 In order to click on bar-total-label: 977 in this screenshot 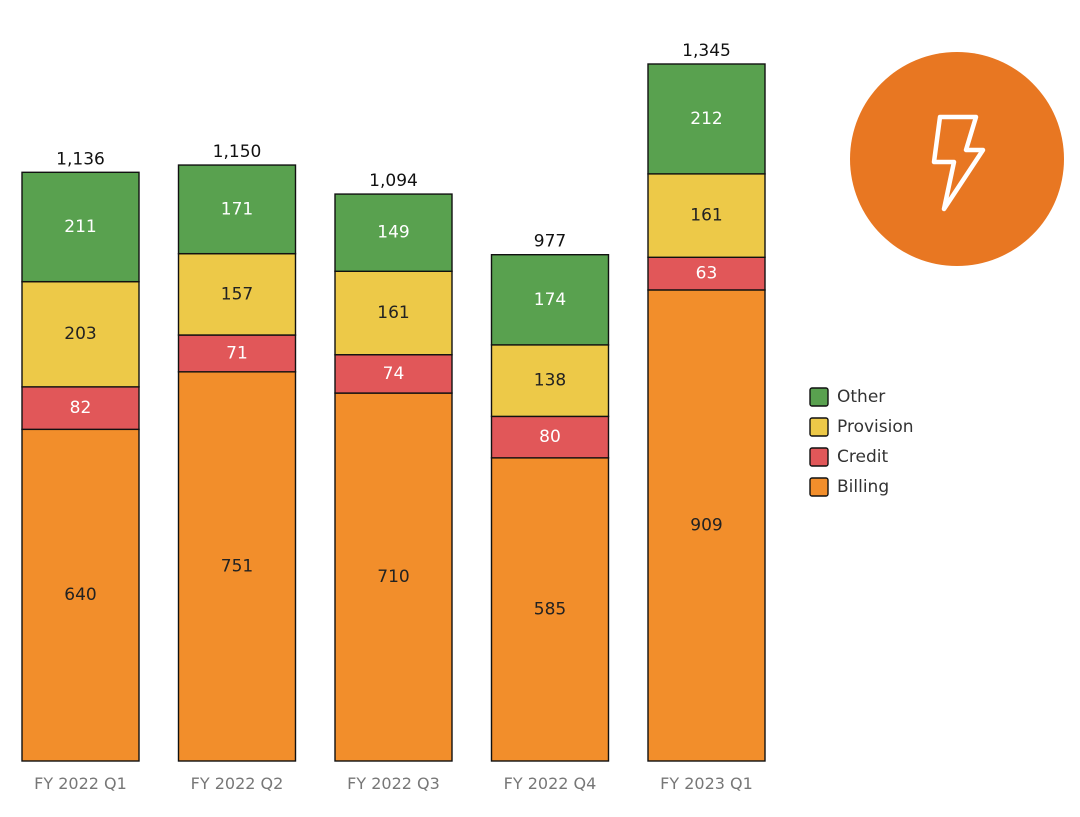, I will do `click(550, 242)`.